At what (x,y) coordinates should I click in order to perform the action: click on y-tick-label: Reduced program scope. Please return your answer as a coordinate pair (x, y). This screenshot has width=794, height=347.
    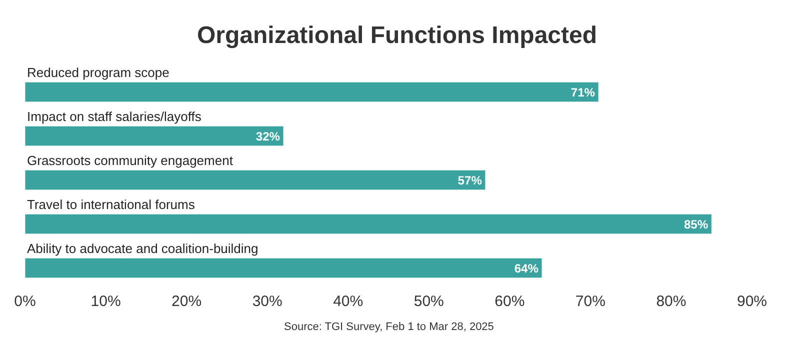
    Looking at the image, I should click on (98, 72).